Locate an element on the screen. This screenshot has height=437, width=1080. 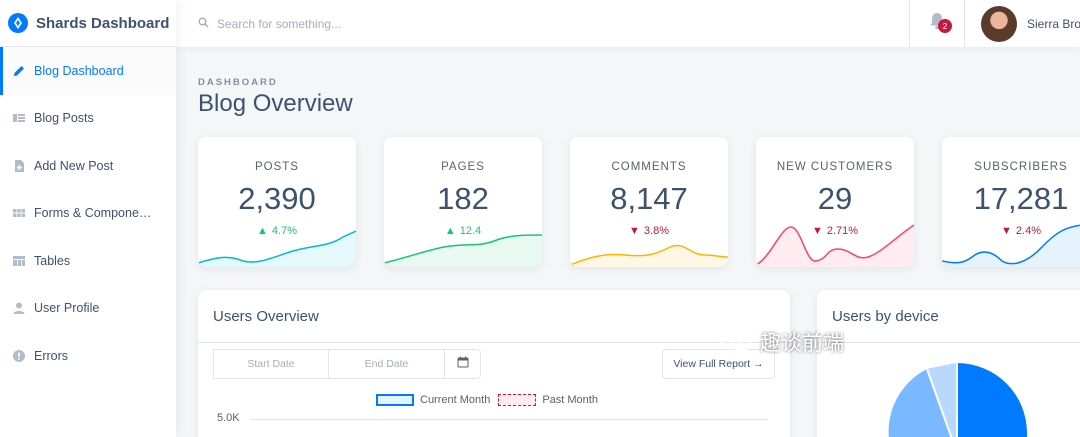
sidebar-item-label: User Profile is located at coordinates (67, 308).